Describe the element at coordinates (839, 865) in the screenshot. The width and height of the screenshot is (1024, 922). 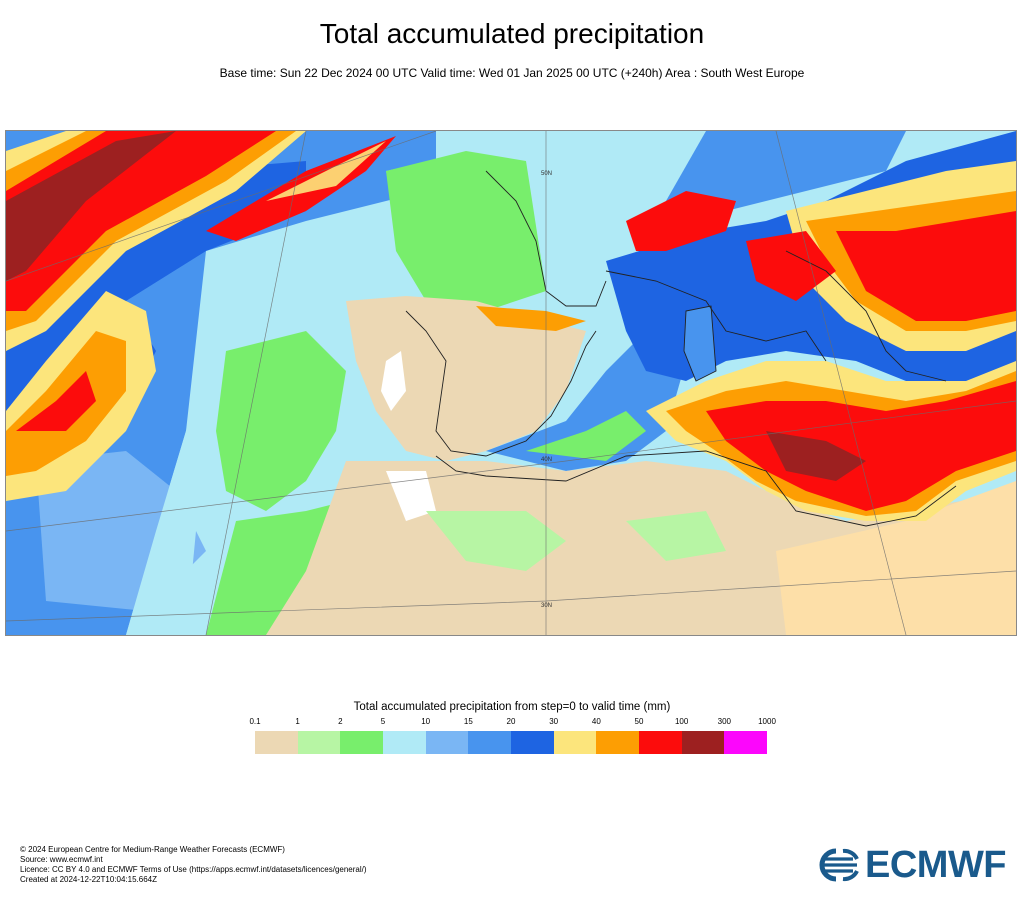
I see `ecmwf-logo-icon` at that location.